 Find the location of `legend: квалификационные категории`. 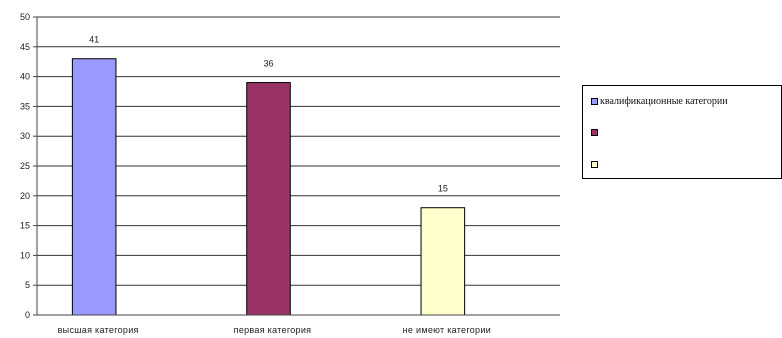

legend: квалификационные категории is located at coordinates (682, 132).